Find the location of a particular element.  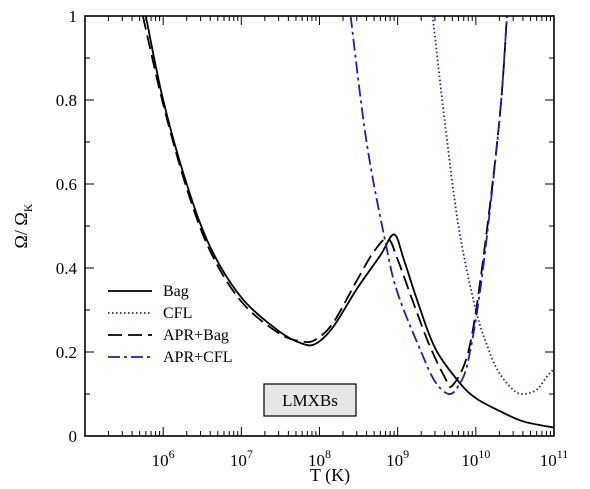

y-tick-label: 0.4 is located at coordinates (67, 268).